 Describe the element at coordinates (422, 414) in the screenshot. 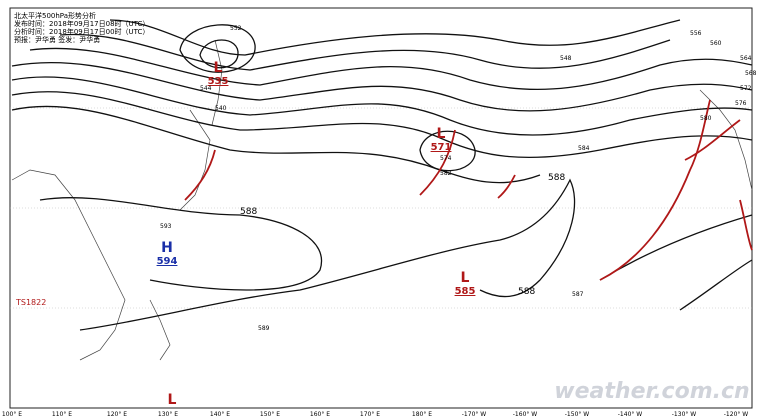

I see `lon-label: 180° E` at that location.